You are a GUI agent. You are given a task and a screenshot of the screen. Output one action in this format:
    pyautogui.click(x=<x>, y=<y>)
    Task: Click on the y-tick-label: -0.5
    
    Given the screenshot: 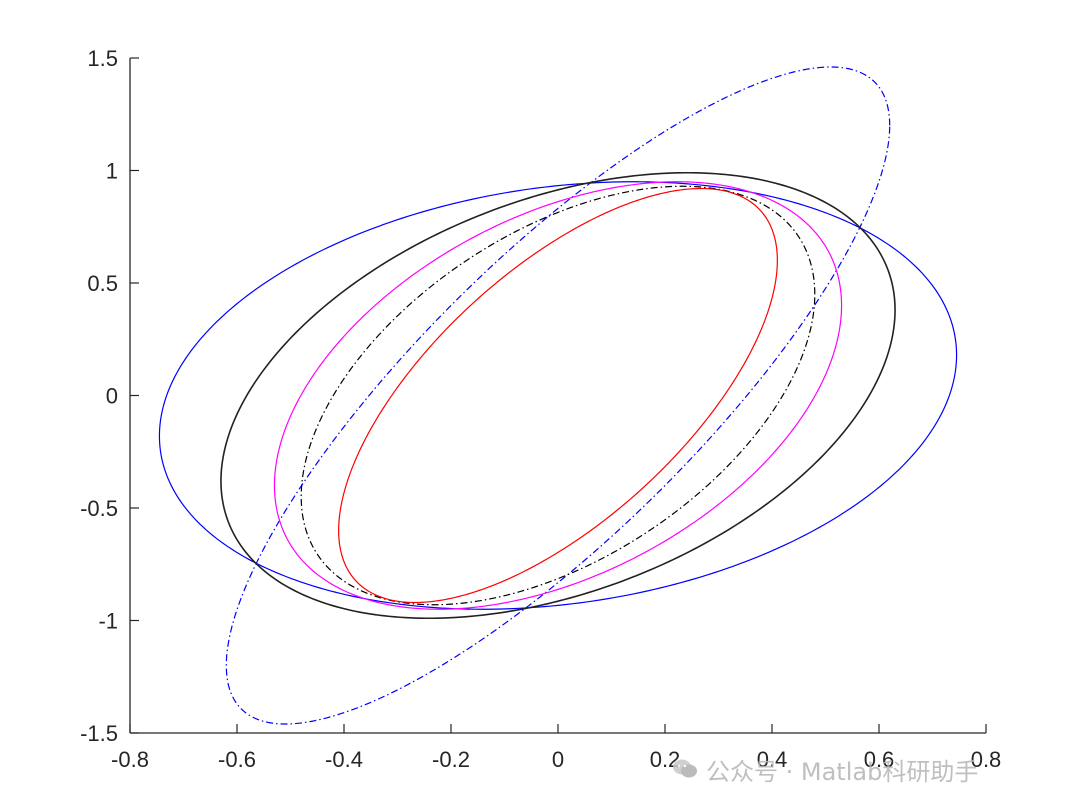 What is the action you would take?
    pyautogui.click(x=99, y=508)
    